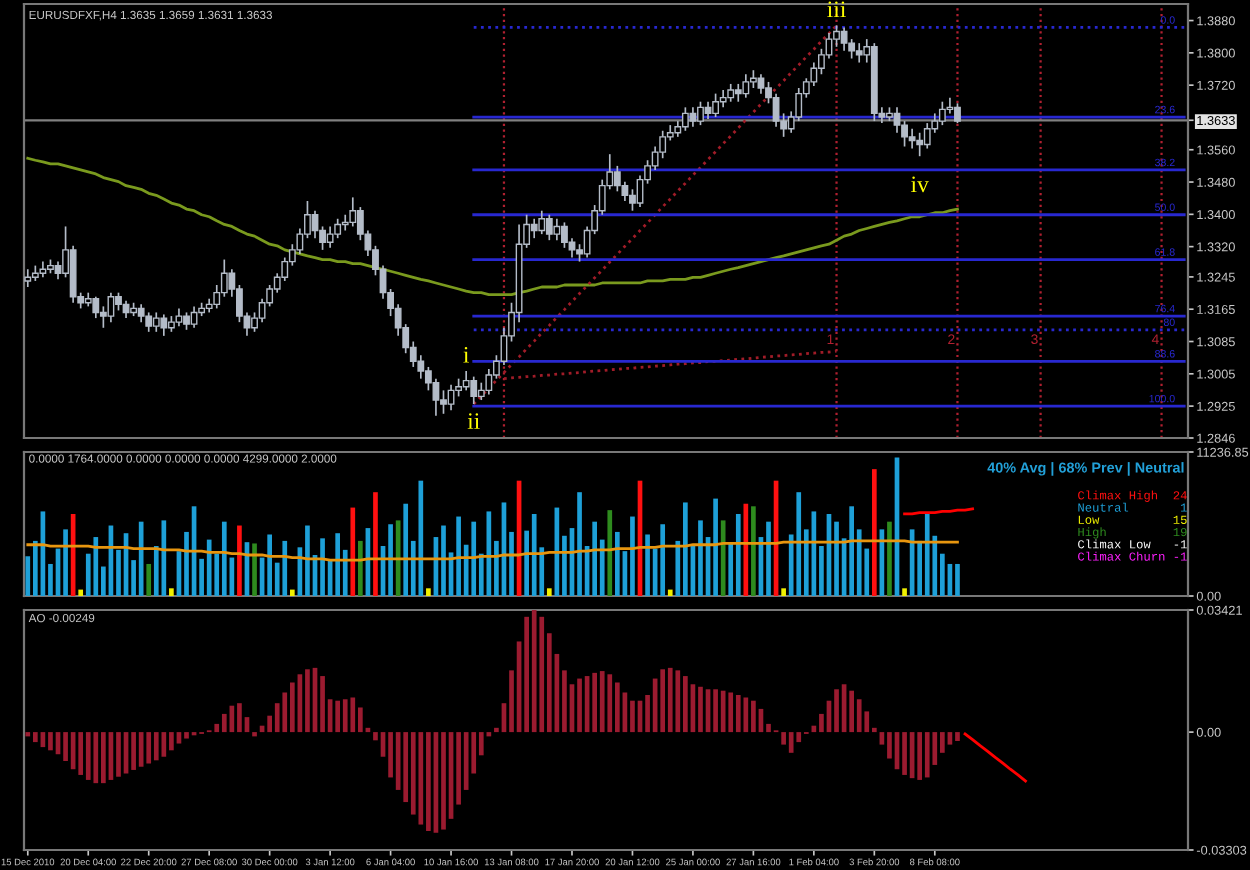  What do you see at coordinates (836, 9) in the screenshot?
I see `annotation: iii` at bounding box center [836, 9].